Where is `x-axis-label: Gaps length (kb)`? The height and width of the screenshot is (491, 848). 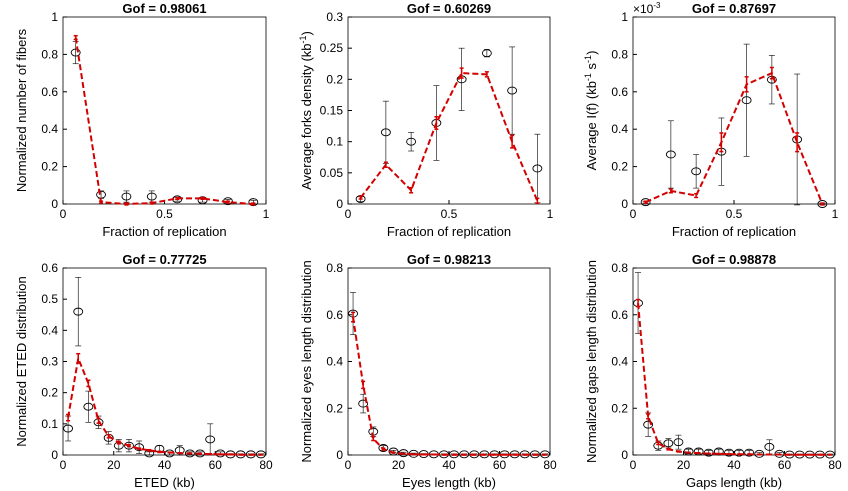
x-axis-label: Gaps length (kb) is located at coordinates (734, 482).